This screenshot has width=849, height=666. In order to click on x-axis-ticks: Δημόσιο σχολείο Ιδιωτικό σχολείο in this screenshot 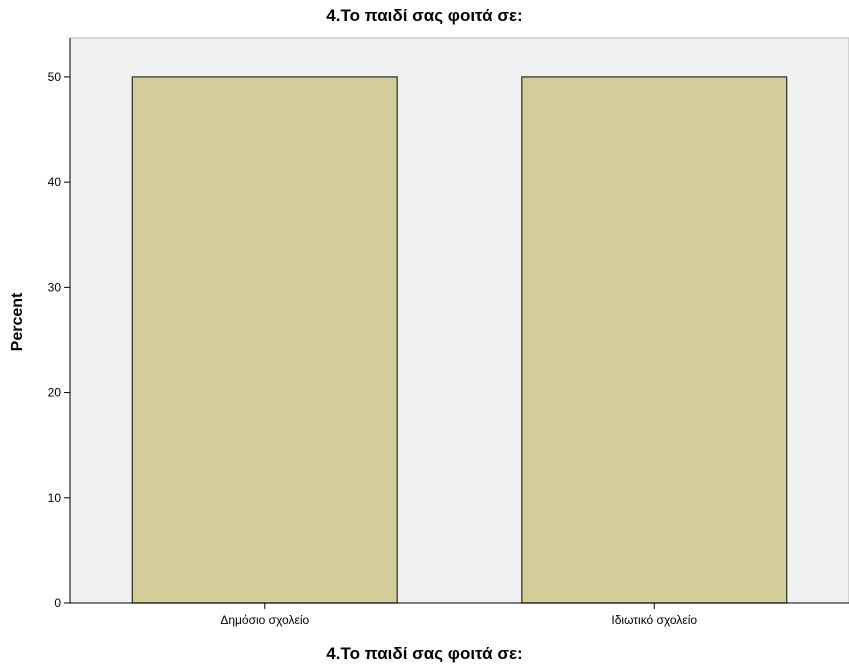, I will do `click(458, 615)`.